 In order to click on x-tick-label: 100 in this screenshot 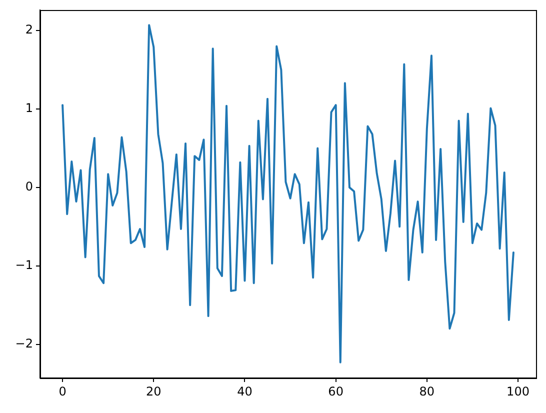, I will do `click(518, 391)`.